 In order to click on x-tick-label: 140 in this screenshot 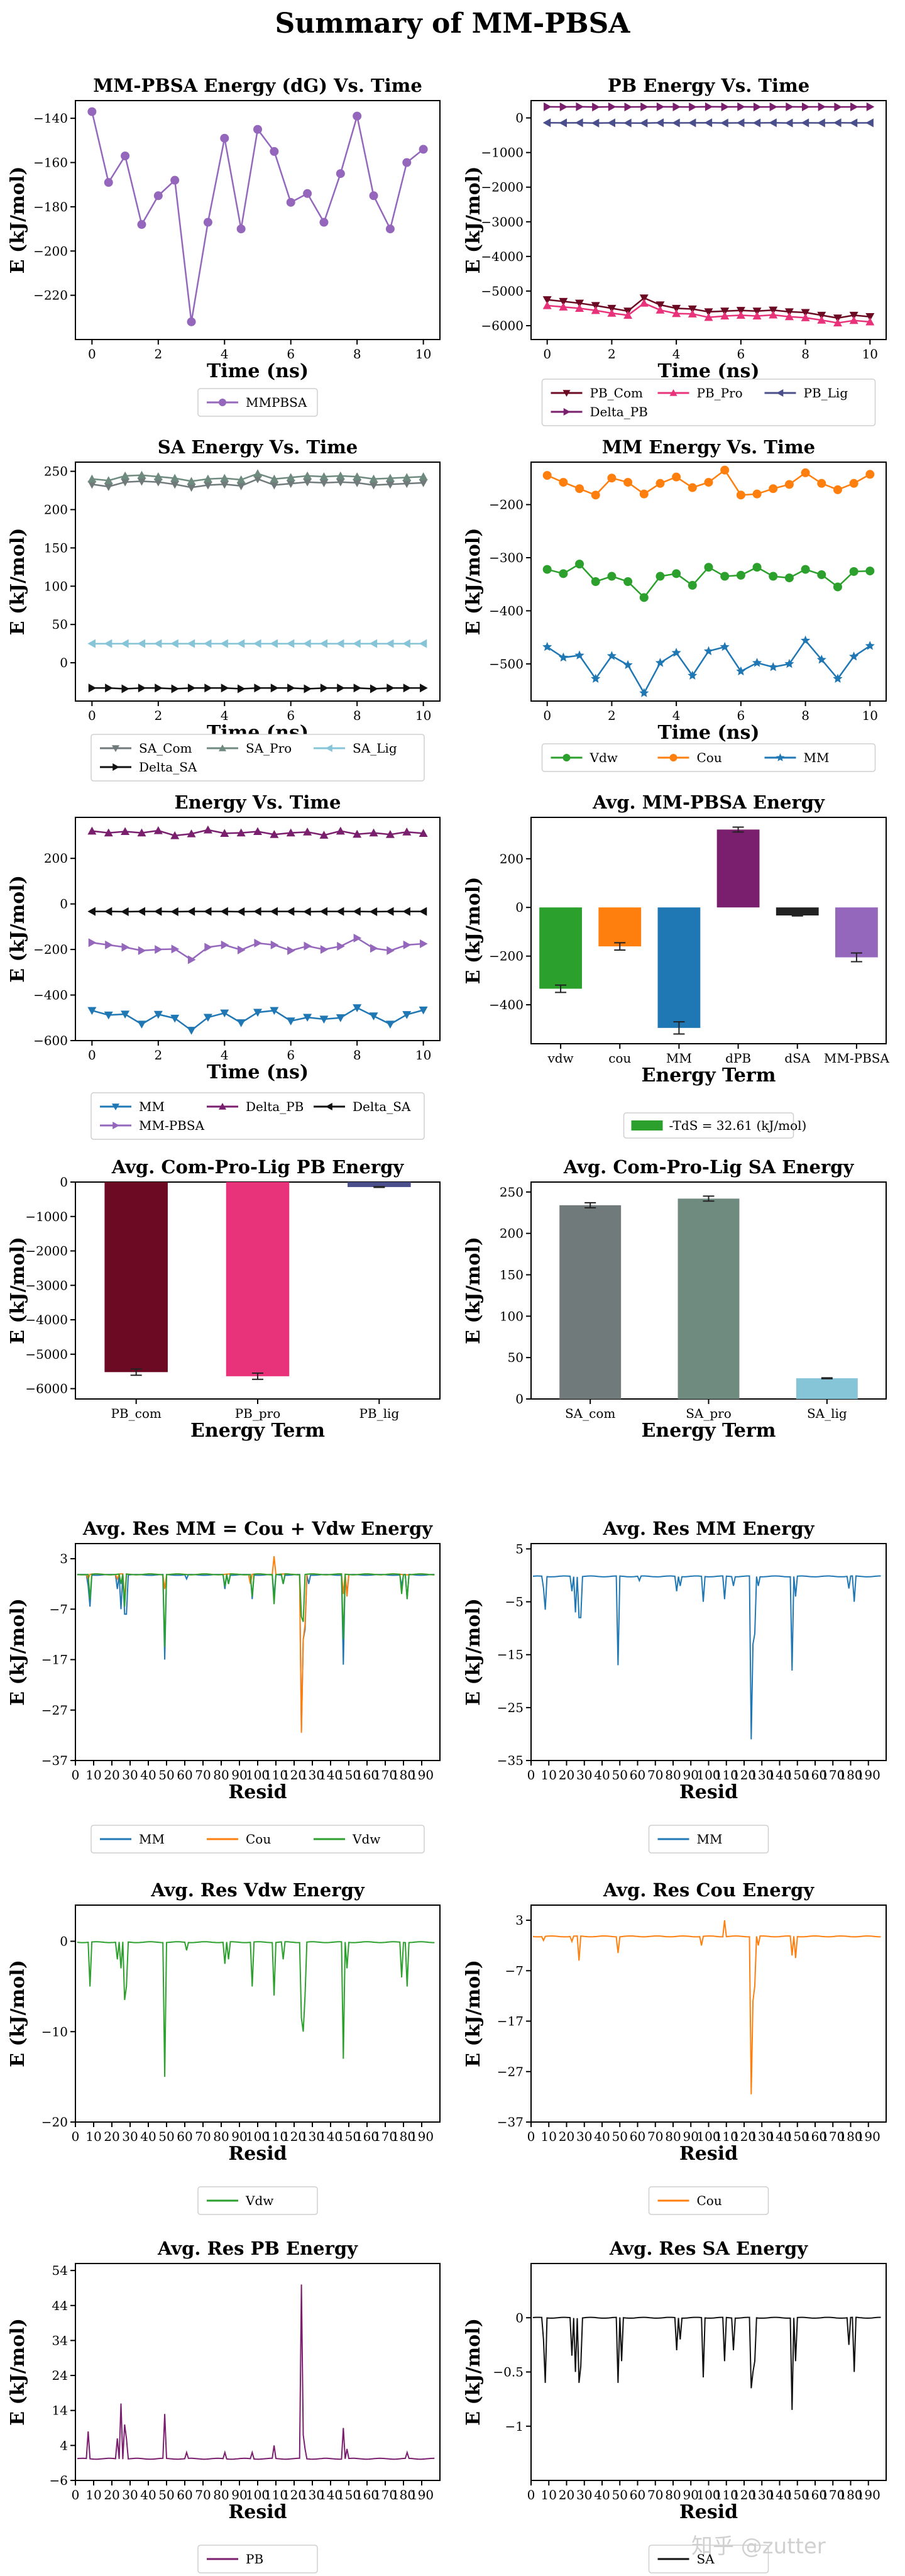, I will do `click(779, 2136)`.